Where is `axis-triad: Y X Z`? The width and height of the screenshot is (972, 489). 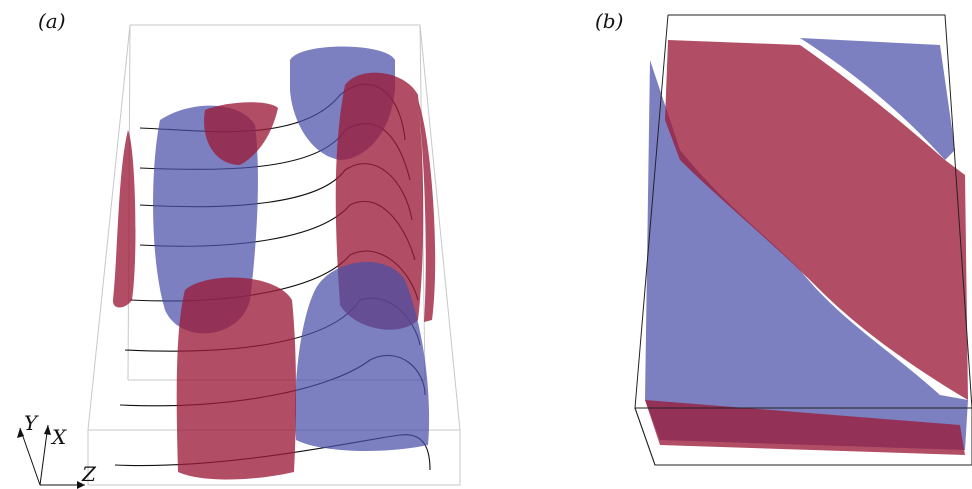
axis-triad: Y X Z is located at coordinates (57, 450).